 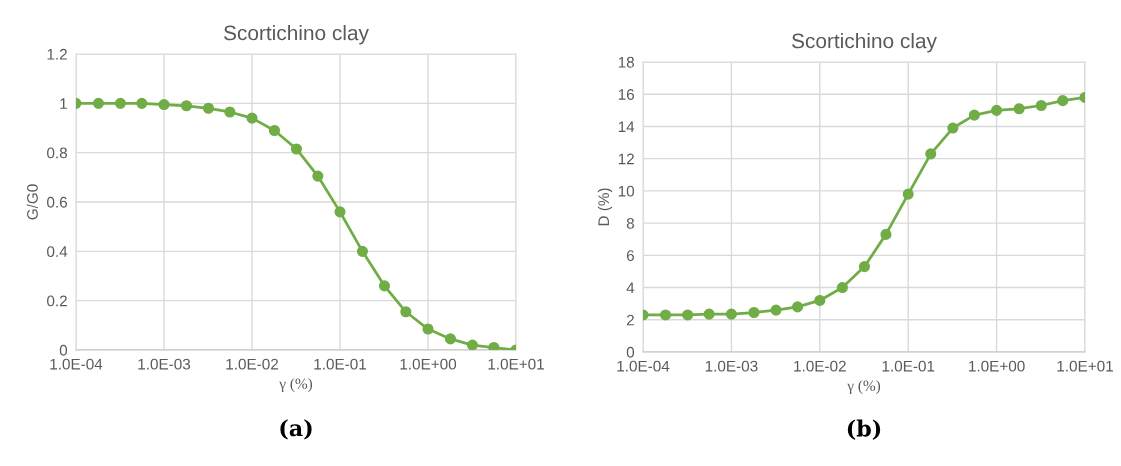 What do you see at coordinates (630, 256) in the screenshot?
I see `y-tick-label: 6` at bounding box center [630, 256].